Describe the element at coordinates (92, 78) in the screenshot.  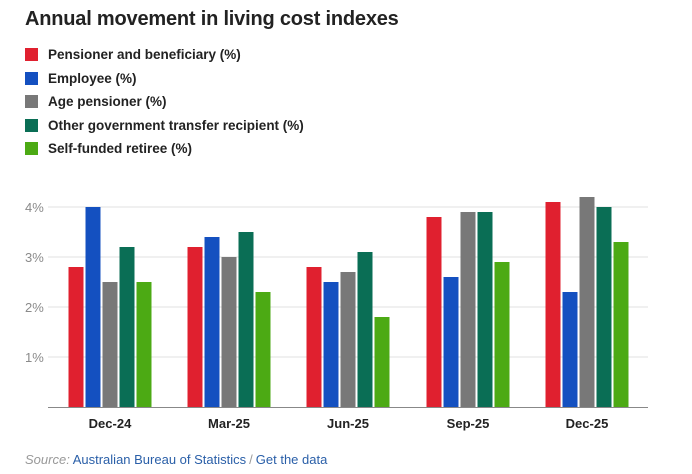
I see `legend-label: Employee (%)` at that location.